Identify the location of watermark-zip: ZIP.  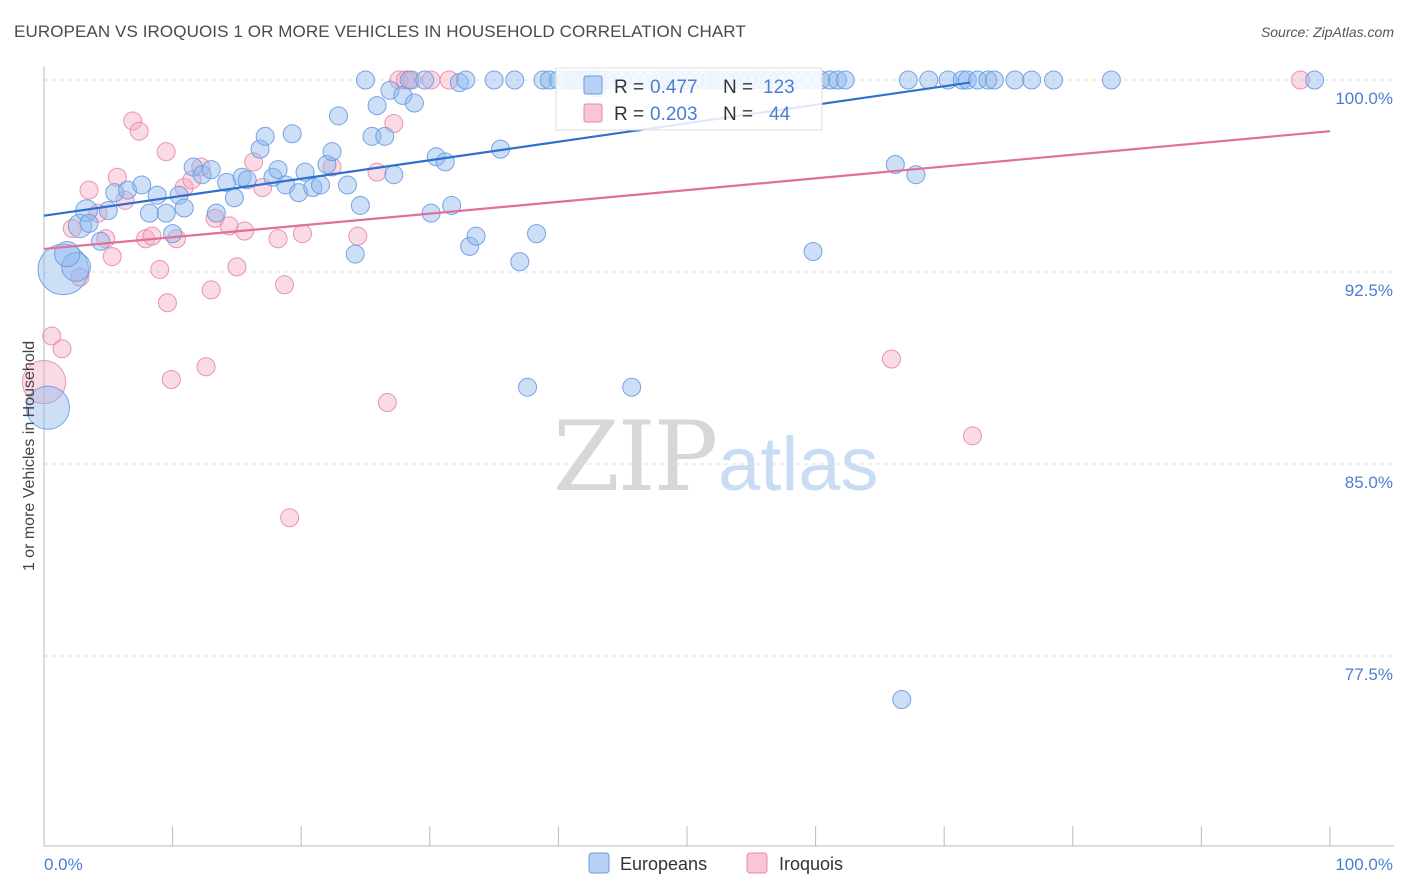
(634, 457).